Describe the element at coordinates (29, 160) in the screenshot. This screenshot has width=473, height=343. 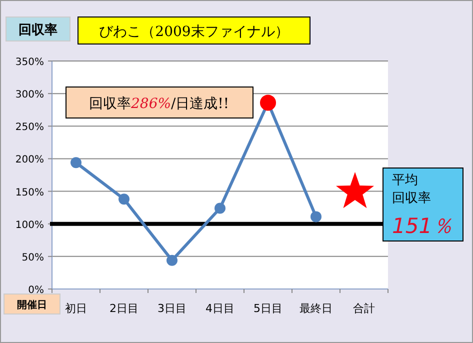
I see `y-tick-label: 200%` at that location.